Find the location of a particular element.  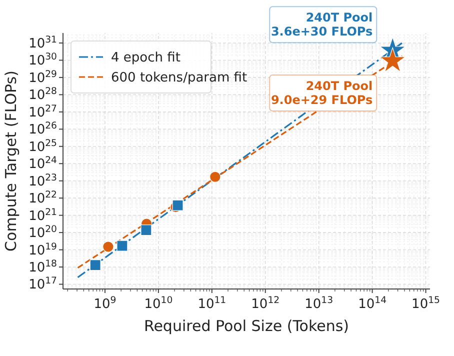

y-tick-label: 10$^{31}$ is located at coordinates (43, 43).